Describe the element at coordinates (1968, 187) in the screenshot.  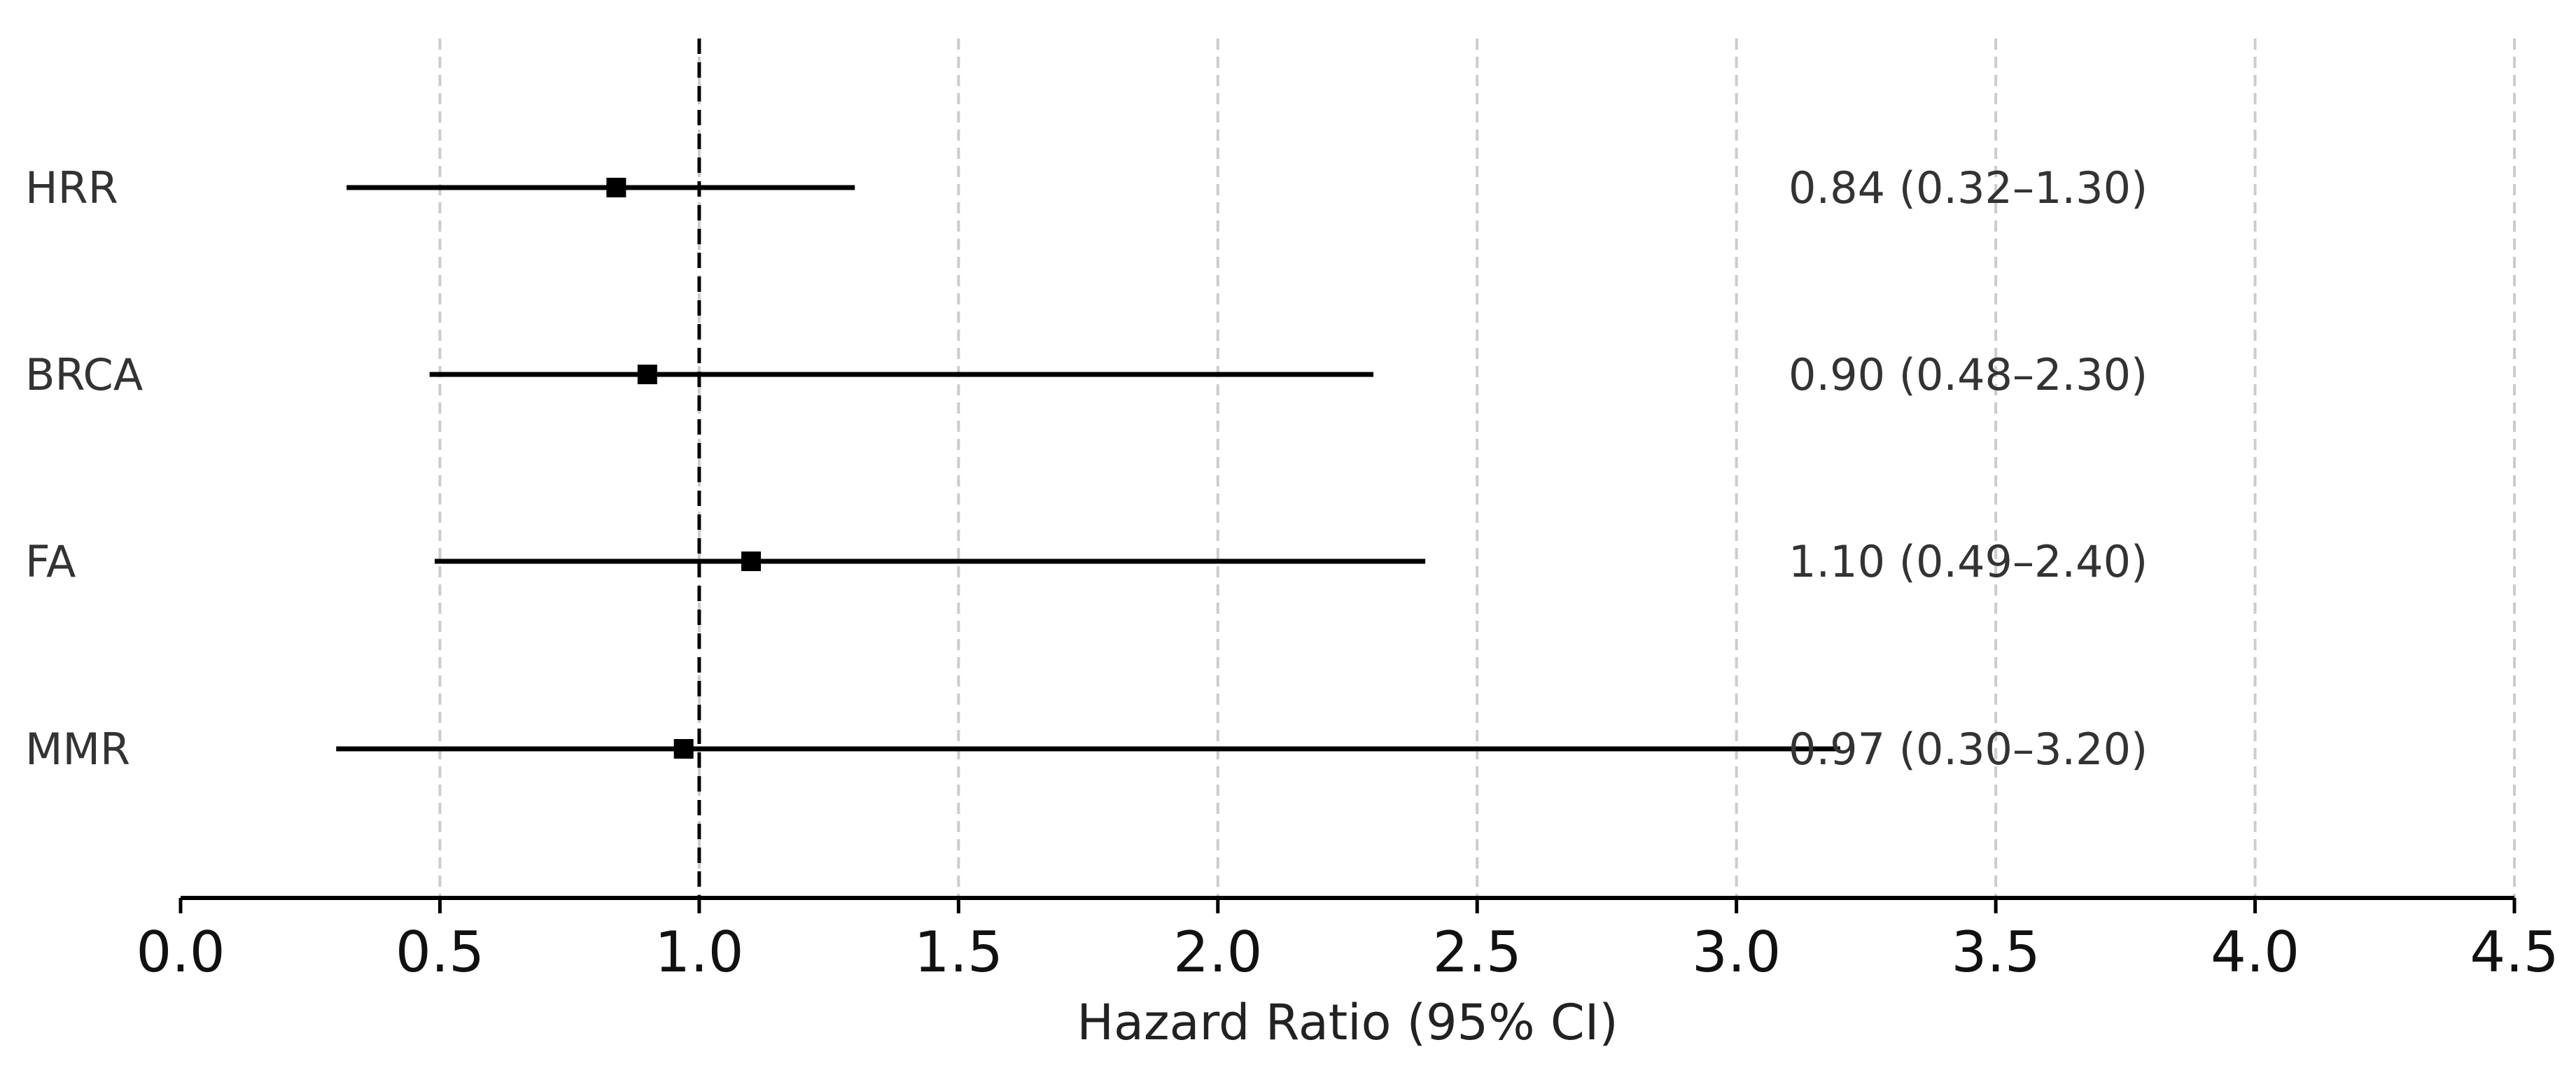
I see `estimate-text: 0.84 (0.32–1.30)` at that location.